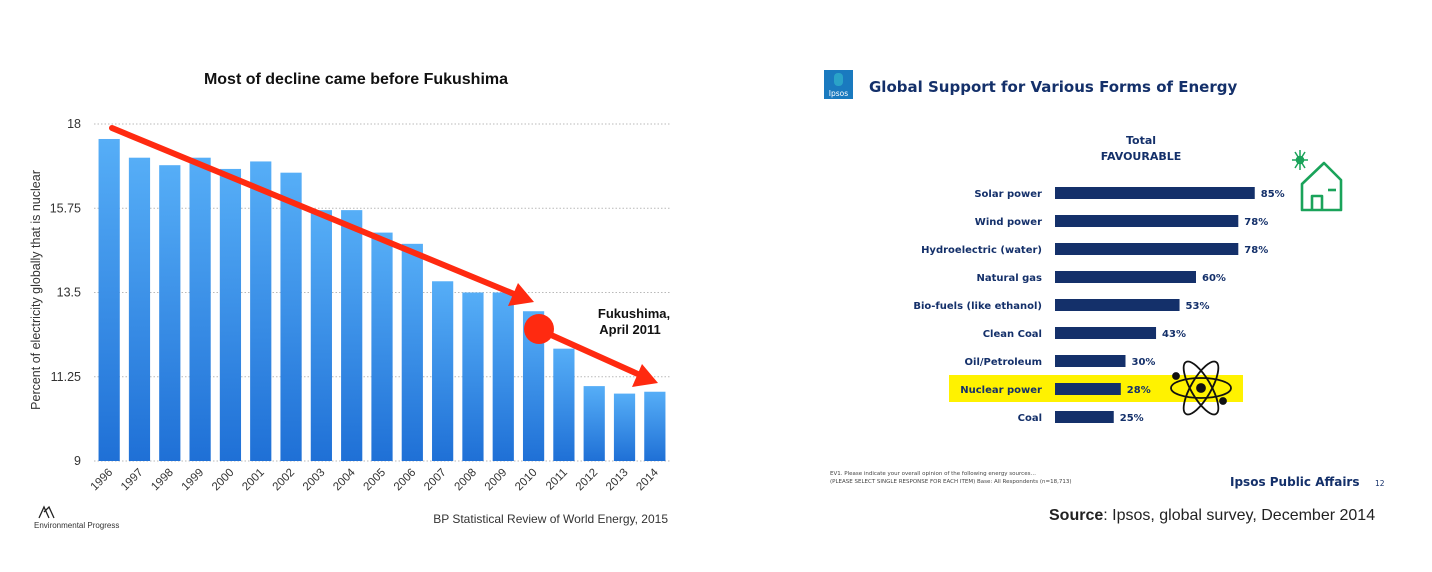  What do you see at coordinates (321, 335) in the screenshot?
I see `left-bar-2003` at bounding box center [321, 335].